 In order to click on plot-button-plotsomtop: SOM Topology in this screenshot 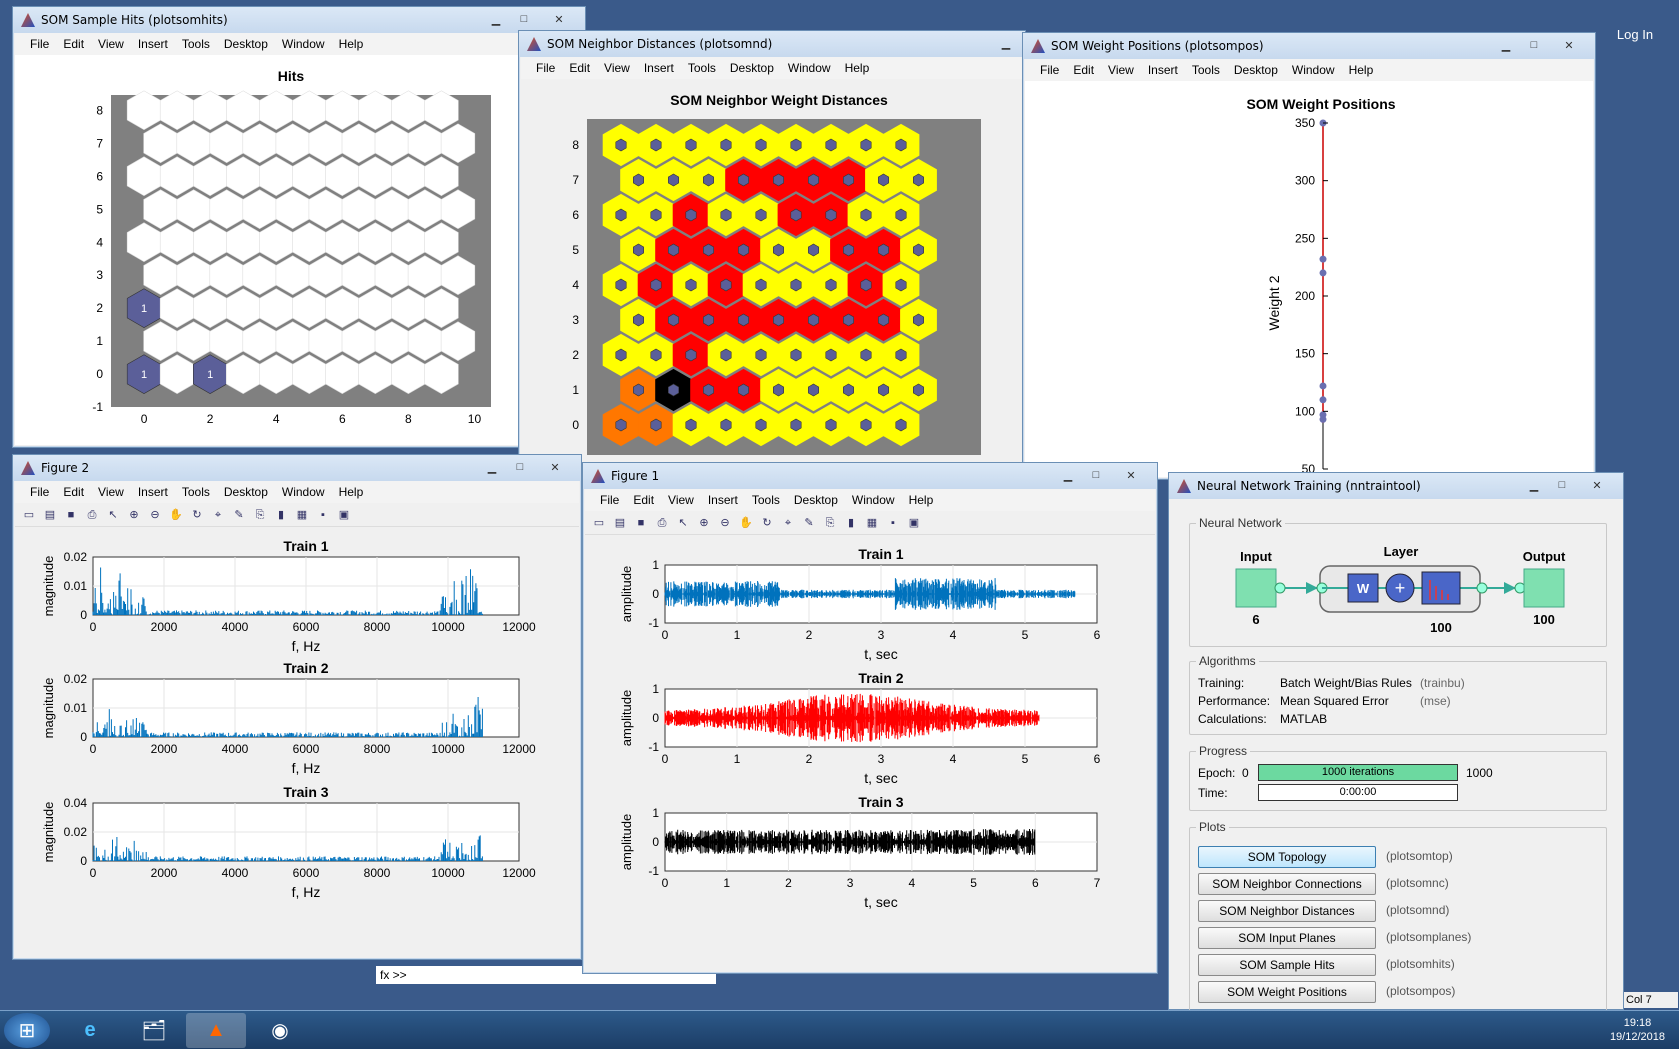, I will do `click(1287, 857)`.